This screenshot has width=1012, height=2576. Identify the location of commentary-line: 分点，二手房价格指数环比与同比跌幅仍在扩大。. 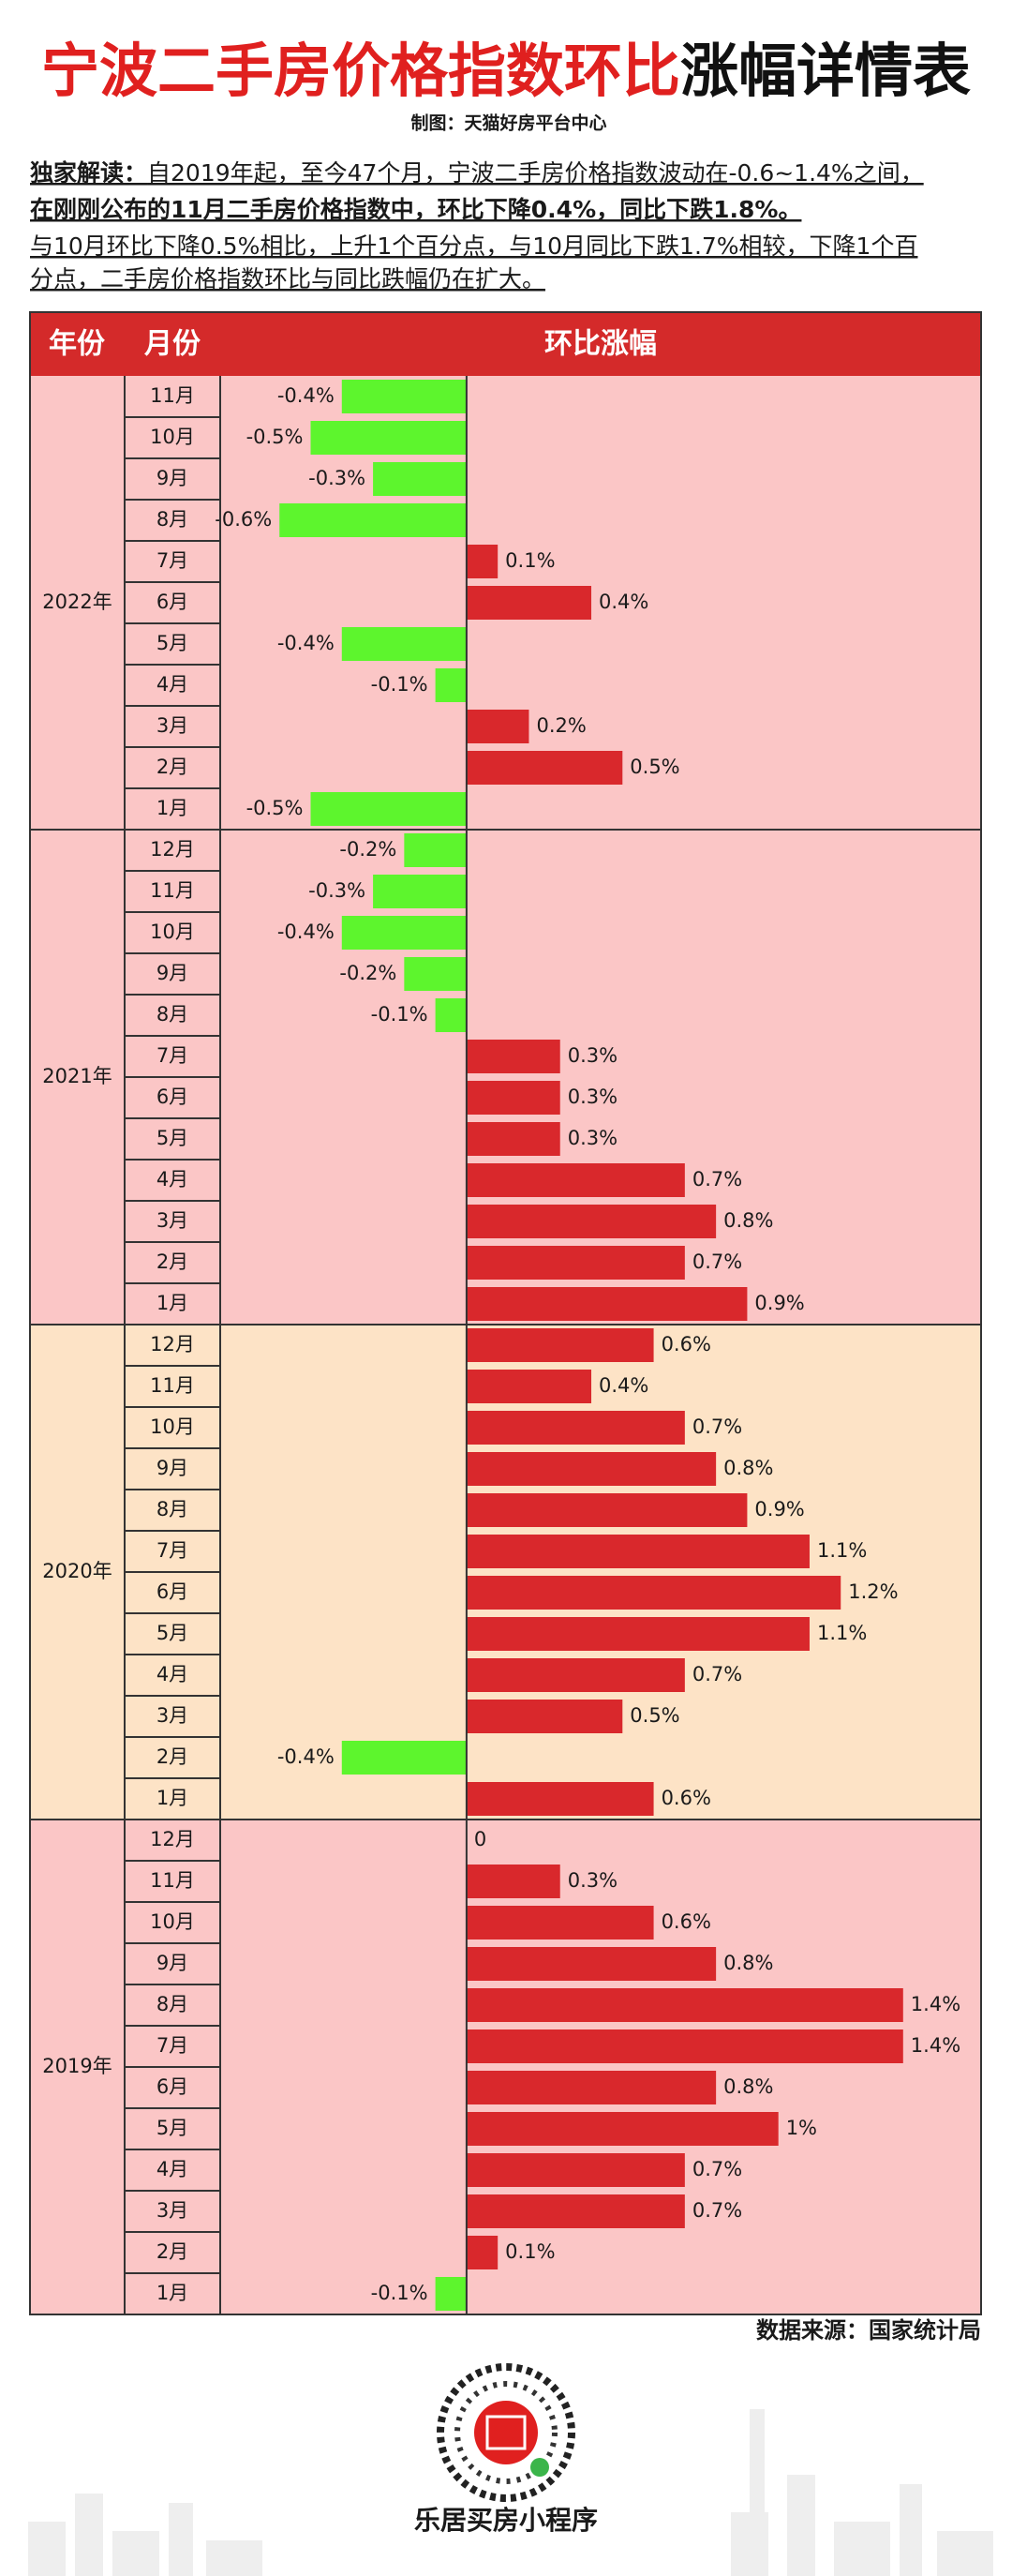
(287, 279).